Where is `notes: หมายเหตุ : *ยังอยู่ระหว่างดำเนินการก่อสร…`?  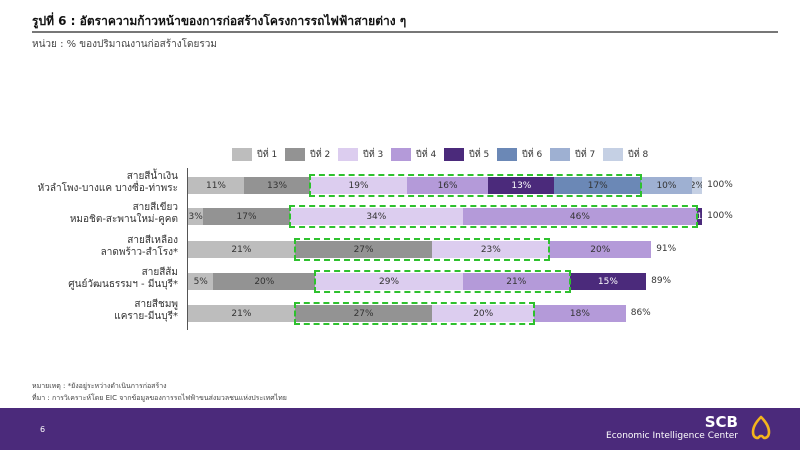
notes: หมายเหตุ : *ยังอยู่ระหว่างดำเนินการก่อสร… is located at coordinates (159, 392).